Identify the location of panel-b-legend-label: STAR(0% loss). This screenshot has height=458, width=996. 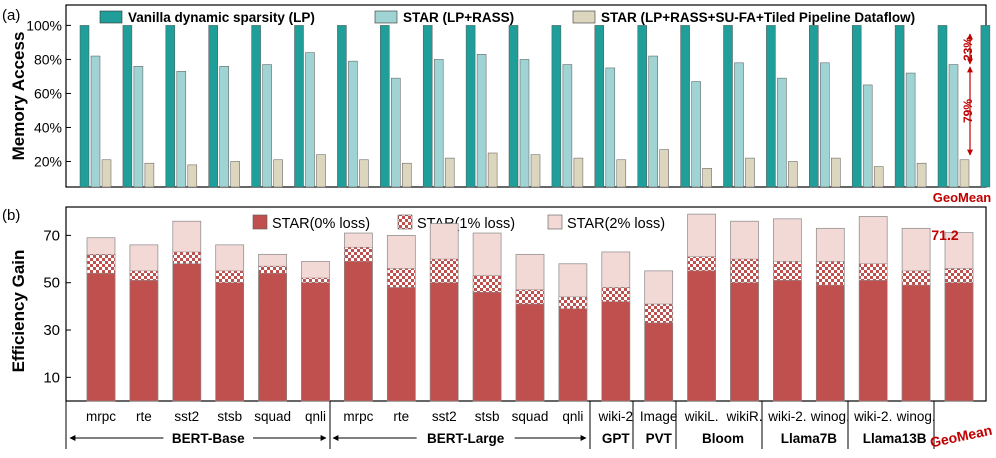
(321, 224).